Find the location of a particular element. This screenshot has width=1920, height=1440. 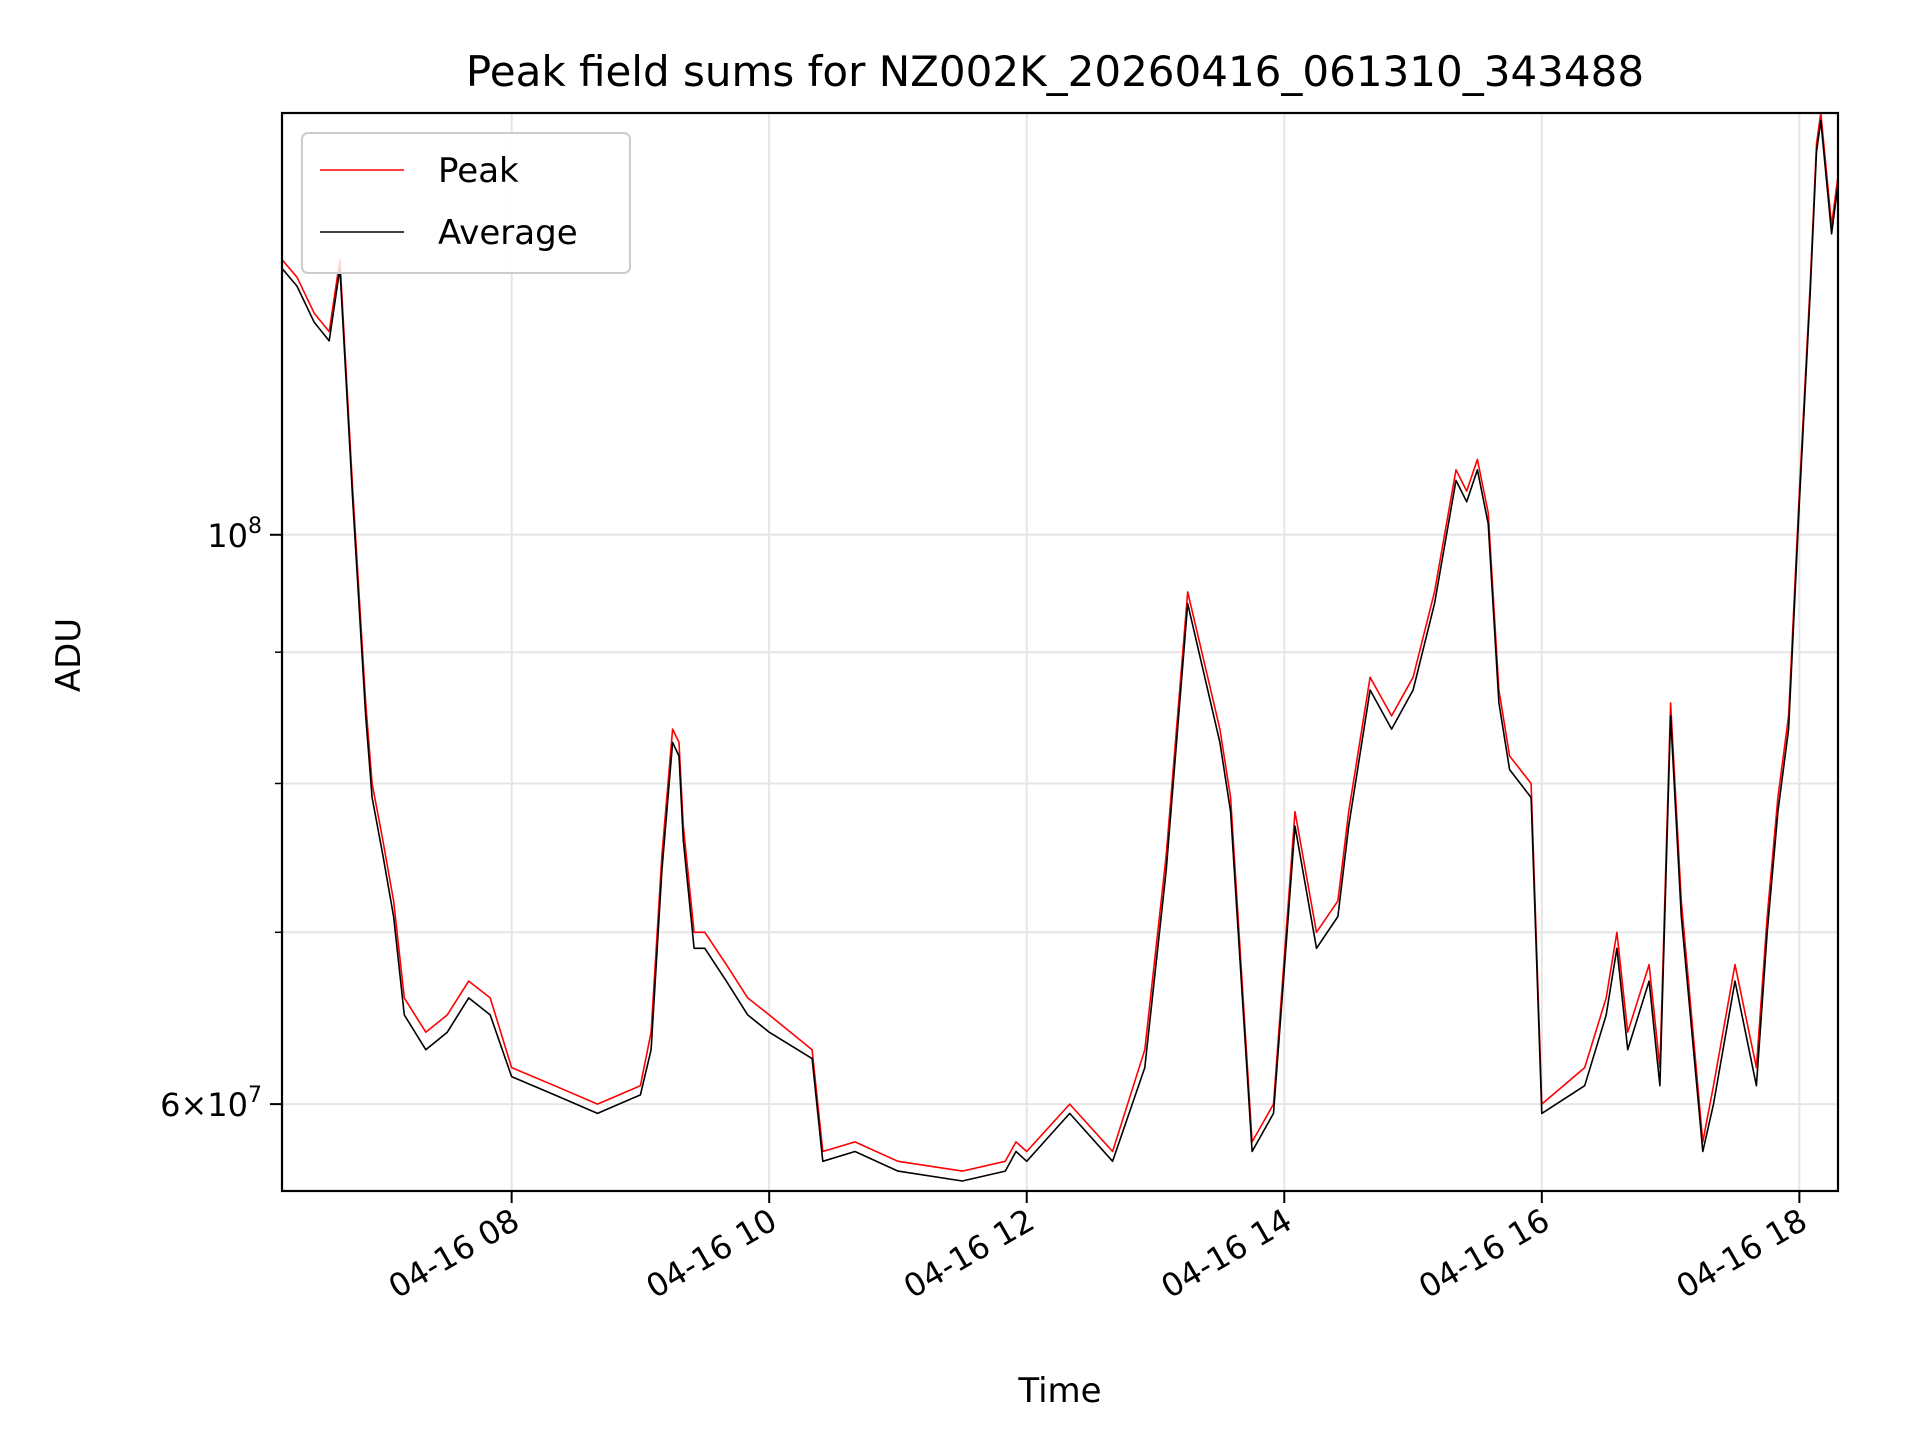

y-tick-label: 108 is located at coordinates (234, 534).